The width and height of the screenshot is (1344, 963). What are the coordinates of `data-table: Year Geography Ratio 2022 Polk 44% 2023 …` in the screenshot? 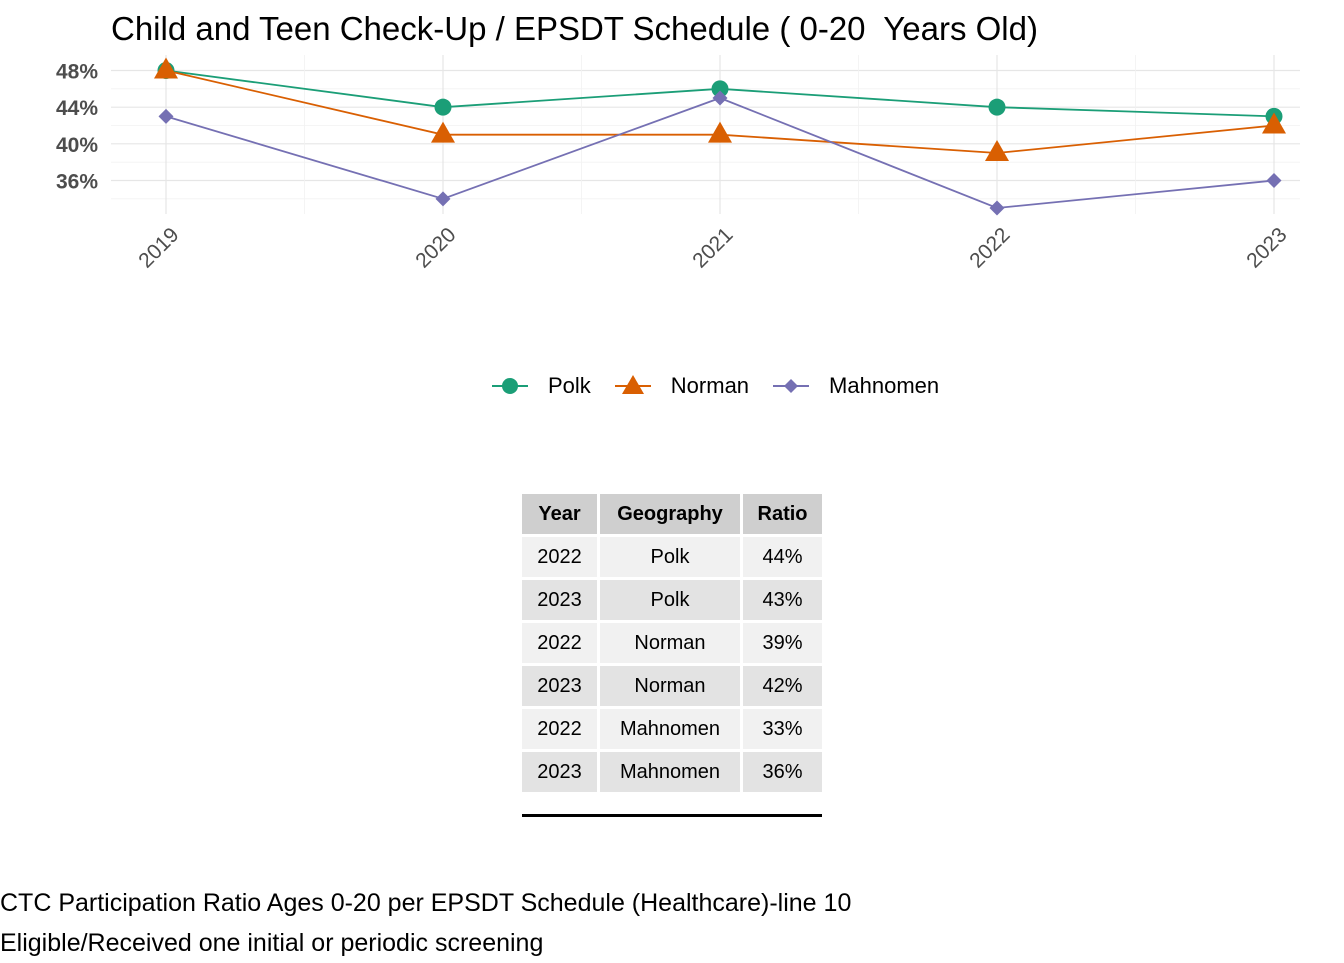 It's located at (672, 643).